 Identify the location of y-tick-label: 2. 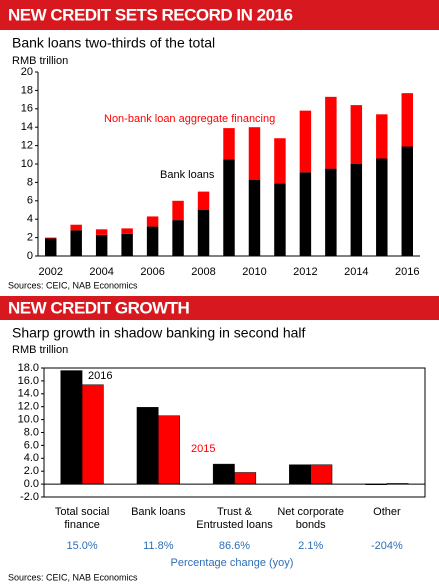
(30, 238).